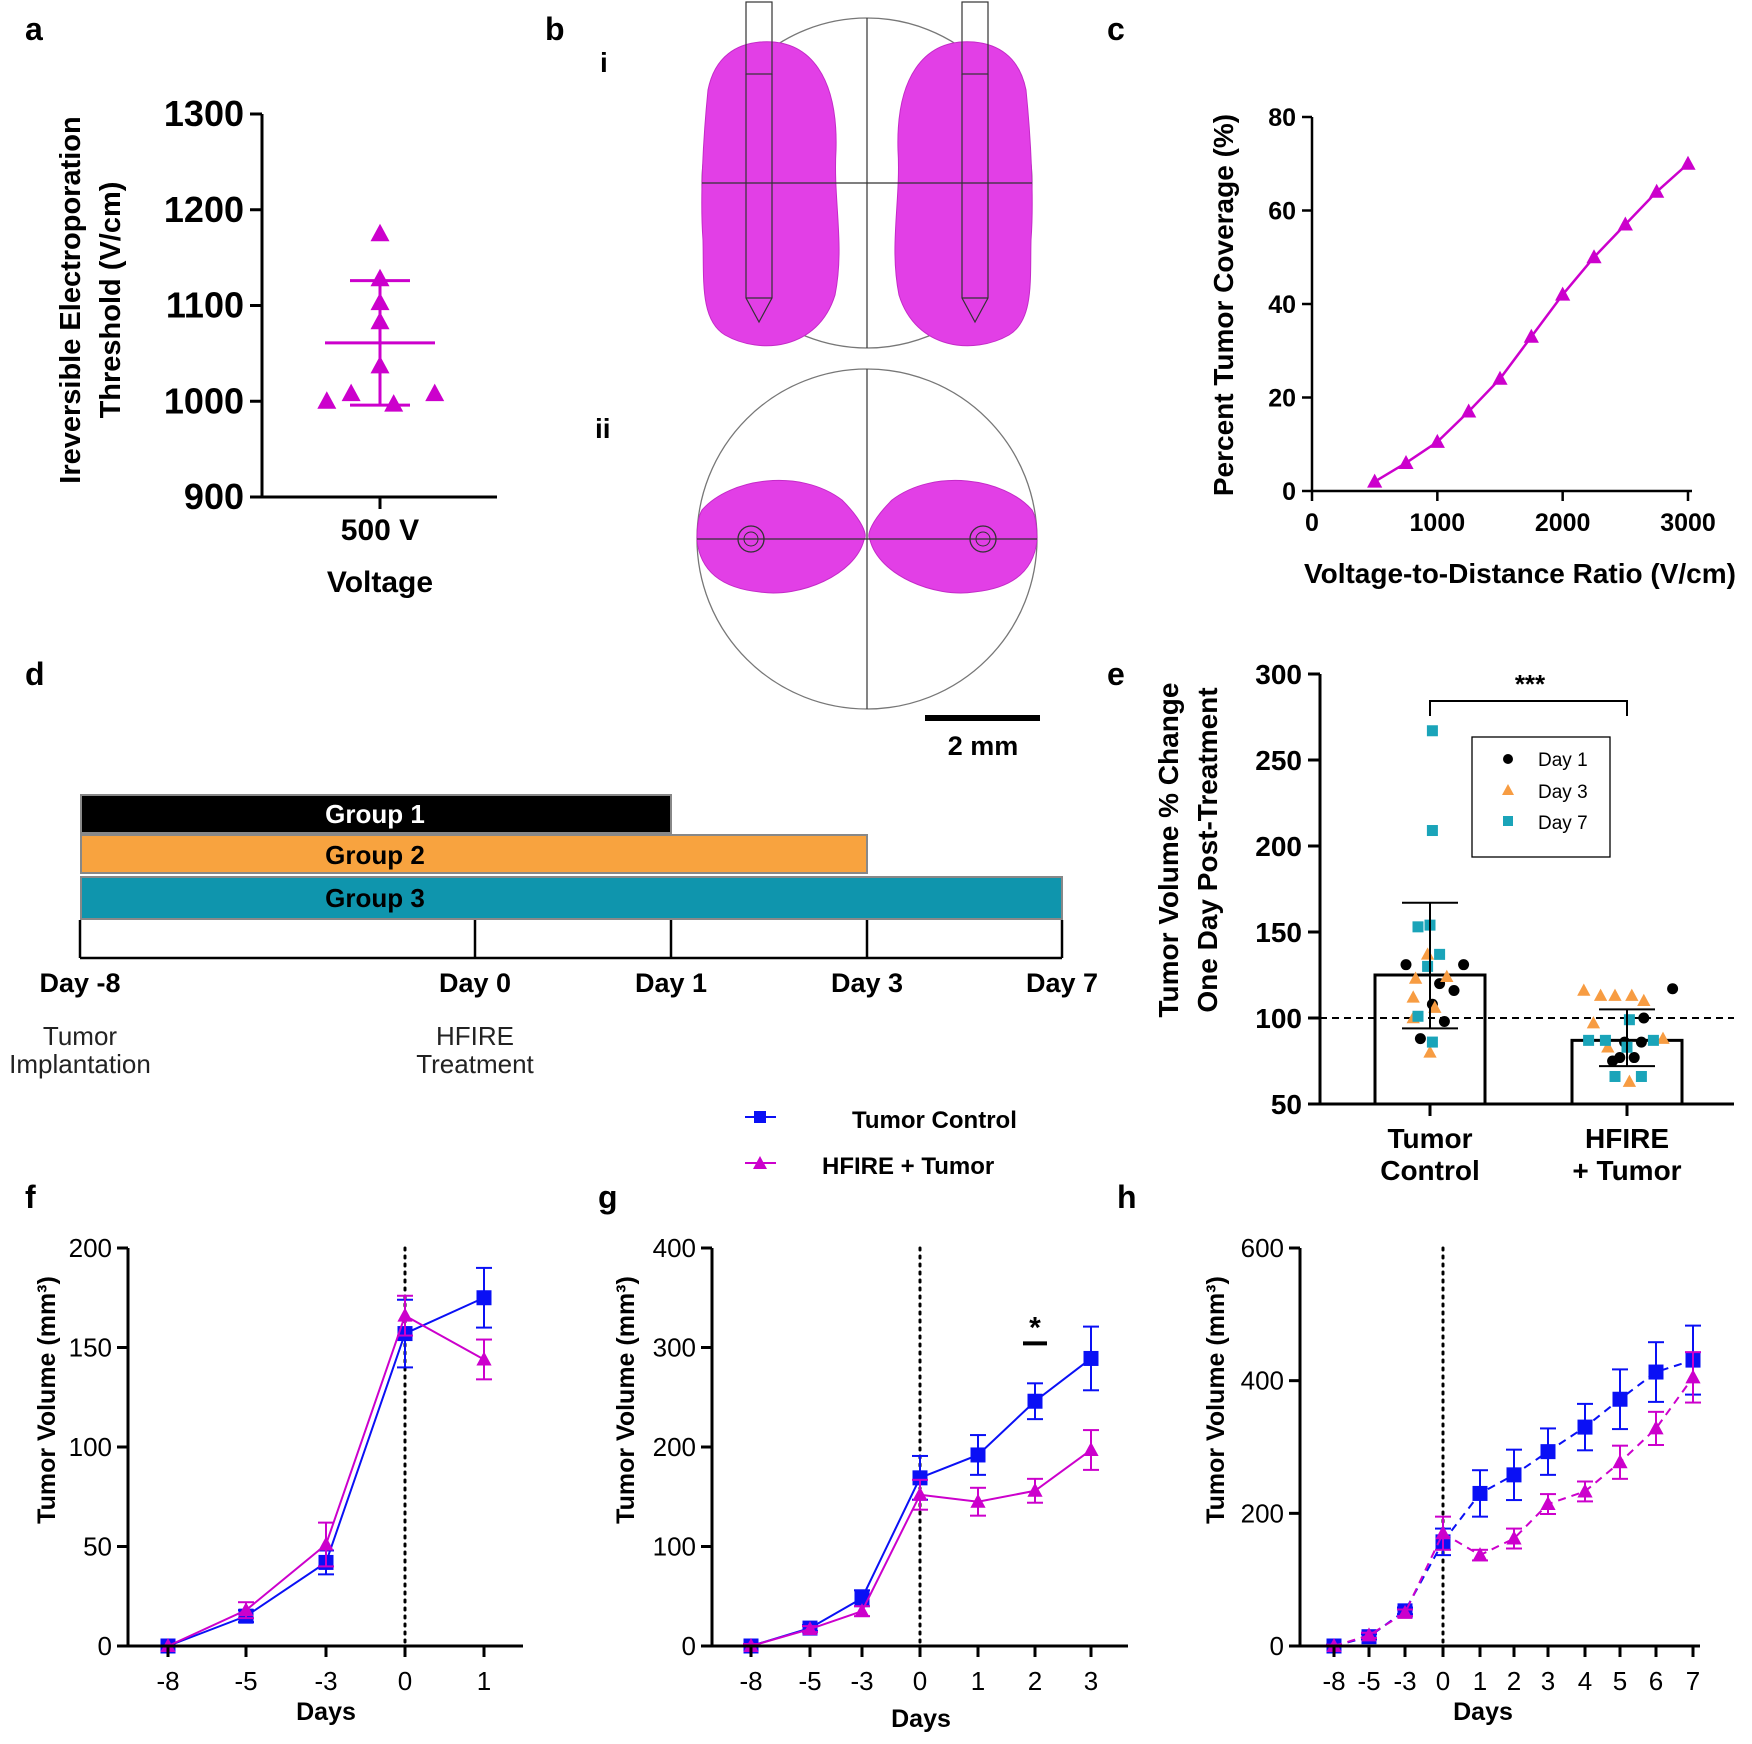 This screenshot has height=1744, width=1752. I want to click on g-x-tick-label: 2, so click(1035, 1681).